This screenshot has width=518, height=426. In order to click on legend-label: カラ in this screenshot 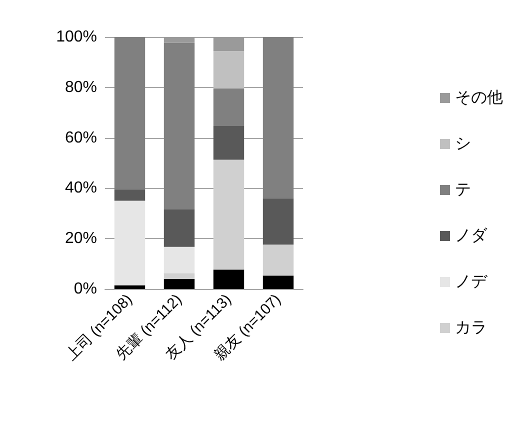, I will do `click(471, 328)`.